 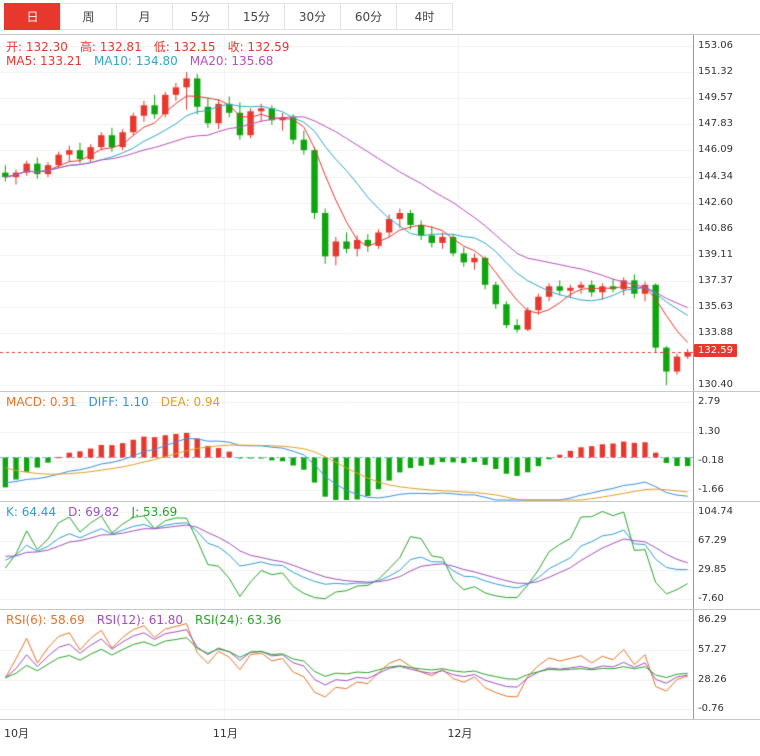 I want to click on dea-readout: DEA: 0.94, so click(x=190, y=402).